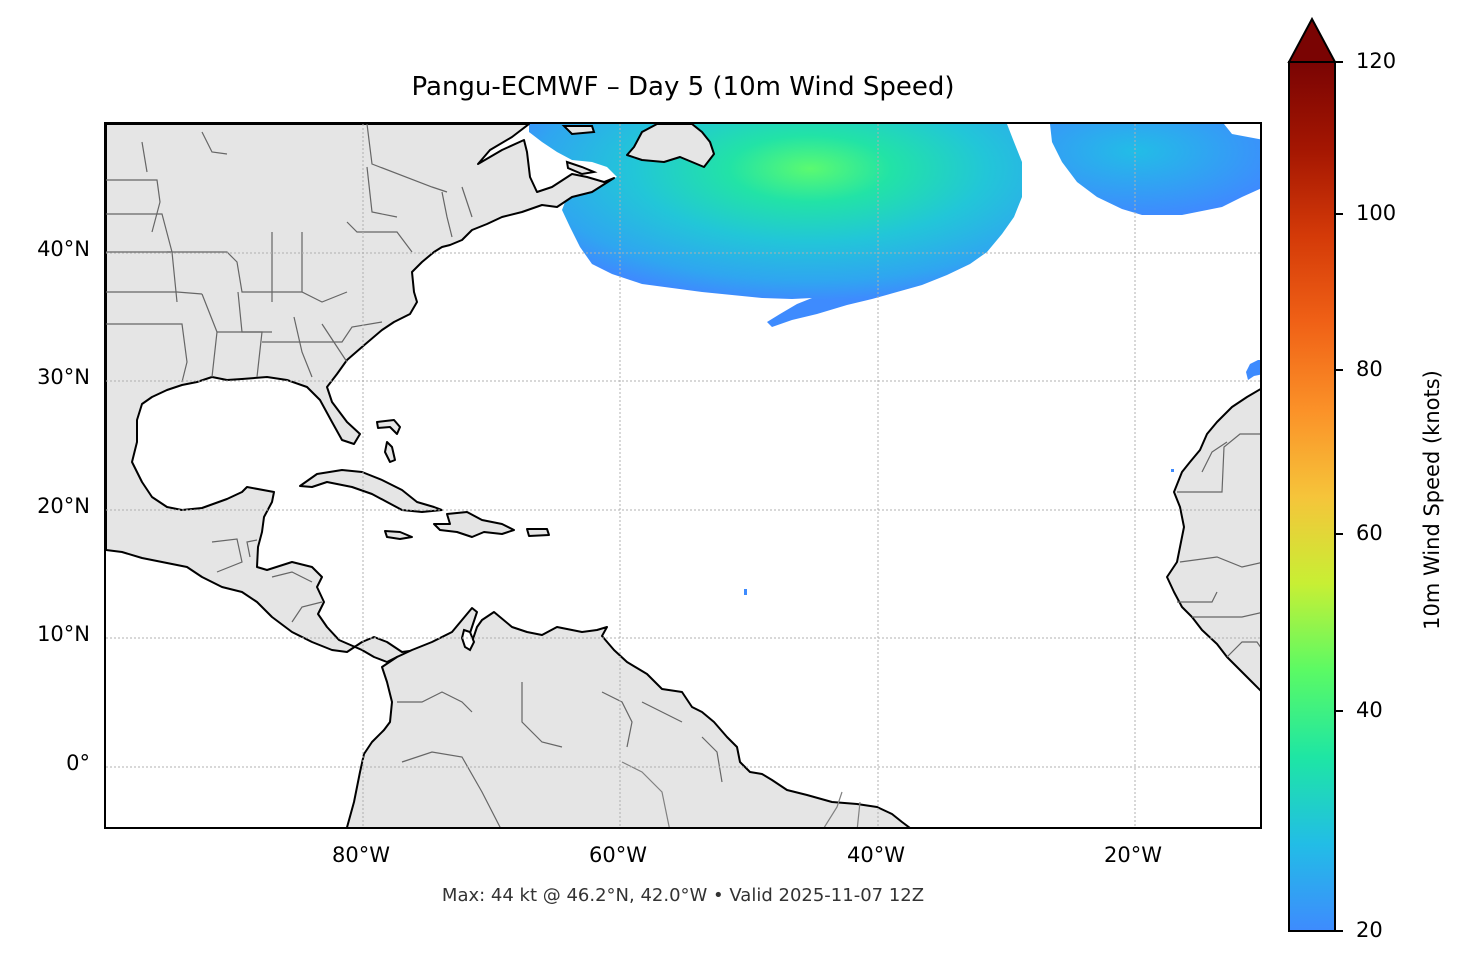 The height and width of the screenshot is (969, 1466). I want to click on wind-spot-cape-verde, so click(1172, 470).